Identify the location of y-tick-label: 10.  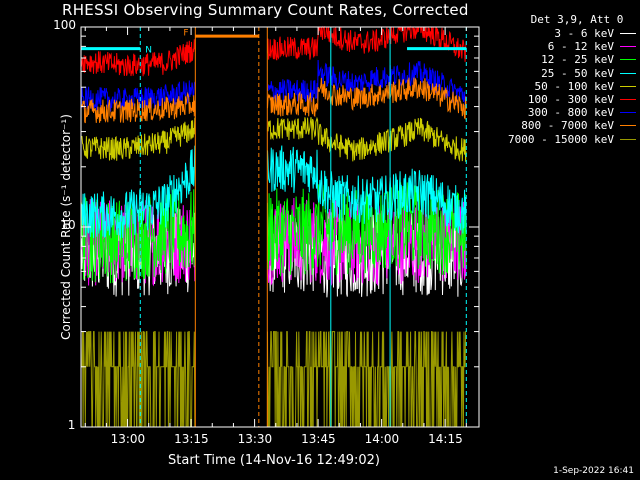
(68, 225).